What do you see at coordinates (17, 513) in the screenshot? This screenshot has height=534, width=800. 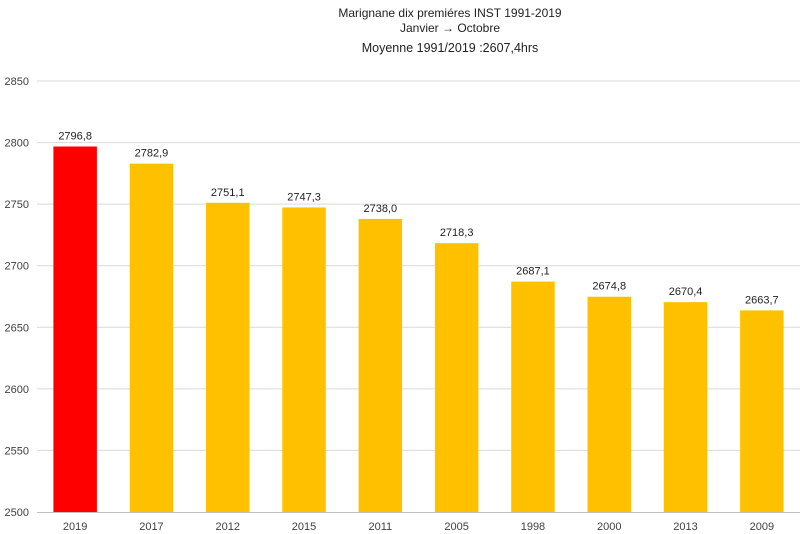 I see `y-tick-label: 2500` at bounding box center [17, 513].